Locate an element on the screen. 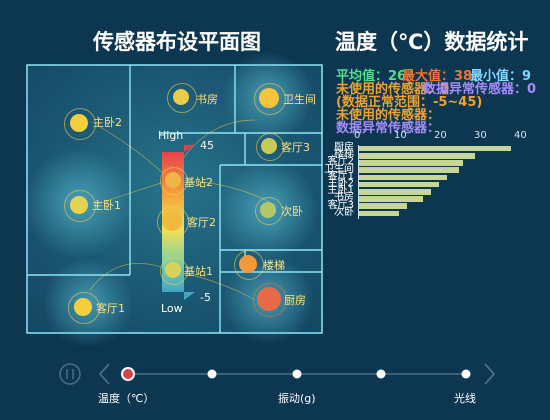 The height and width of the screenshot is (420, 550). sensor-master-bed1 is located at coordinates (79, 205).